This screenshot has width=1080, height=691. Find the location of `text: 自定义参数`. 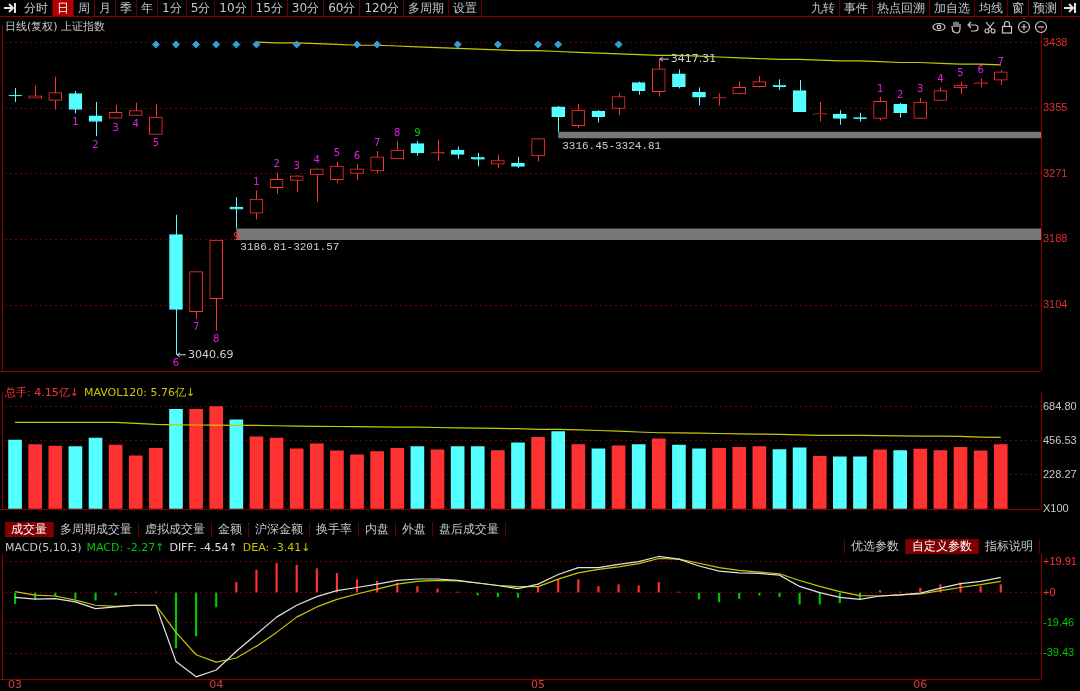

text: 自定义参数 is located at coordinates (942, 546).